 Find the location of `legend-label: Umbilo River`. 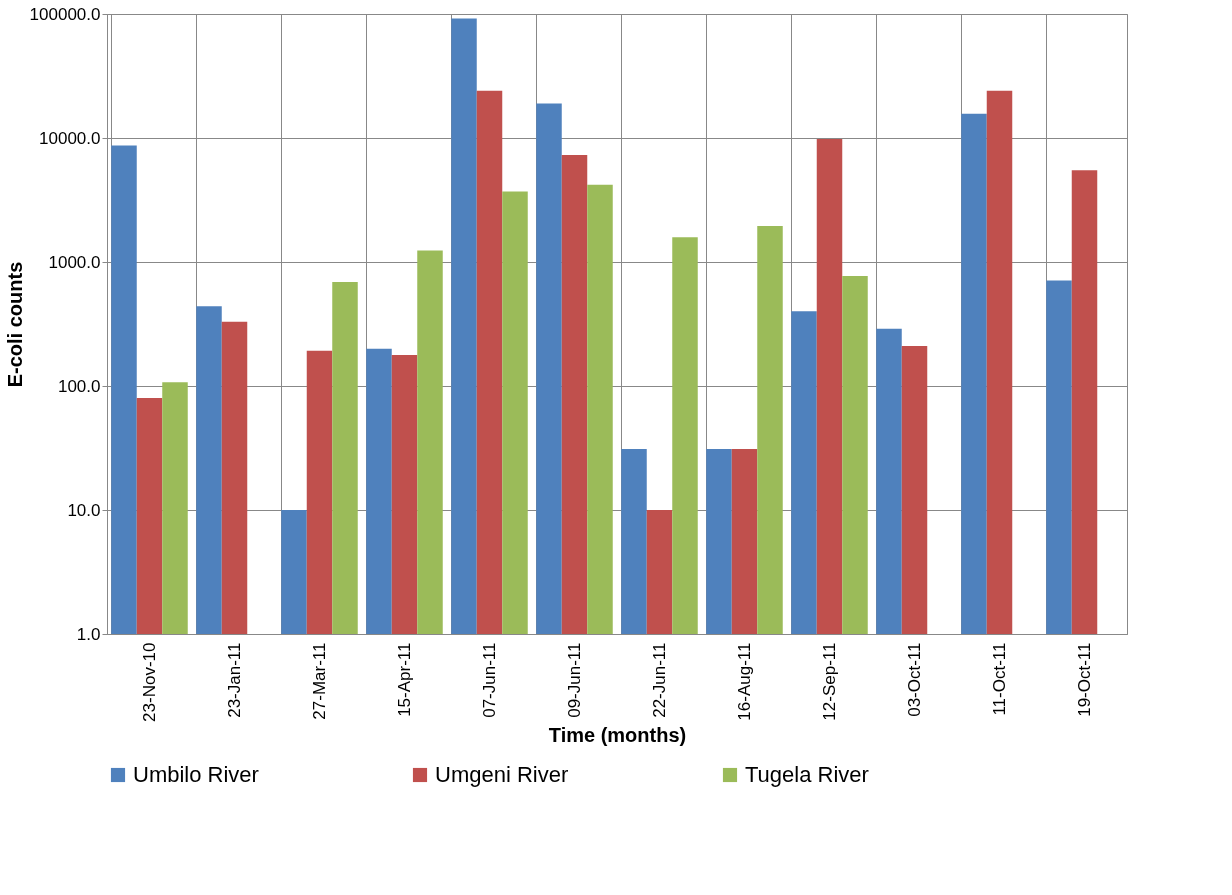

legend-label: Umbilo River is located at coordinates (196, 774).